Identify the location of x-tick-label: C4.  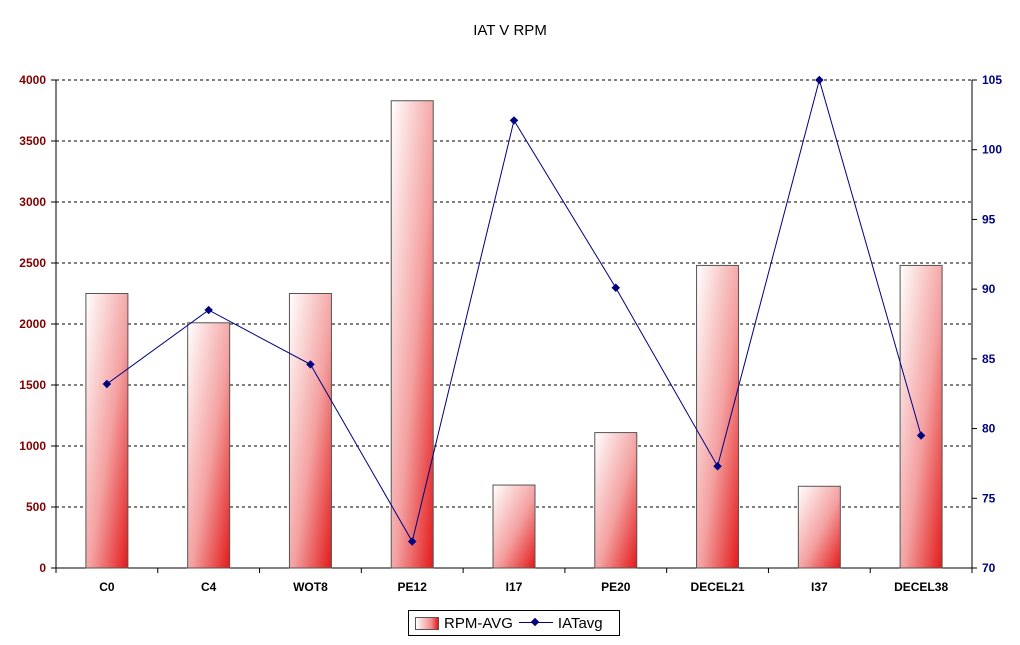
(209, 587).